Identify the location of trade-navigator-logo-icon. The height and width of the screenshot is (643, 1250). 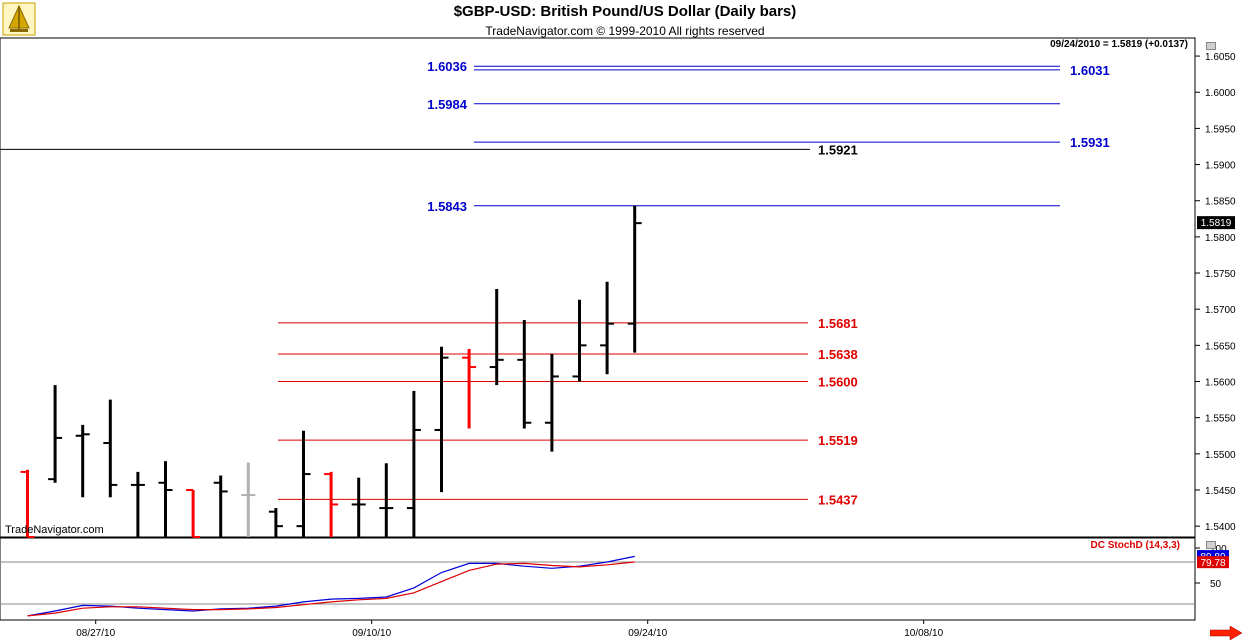
(19, 19).